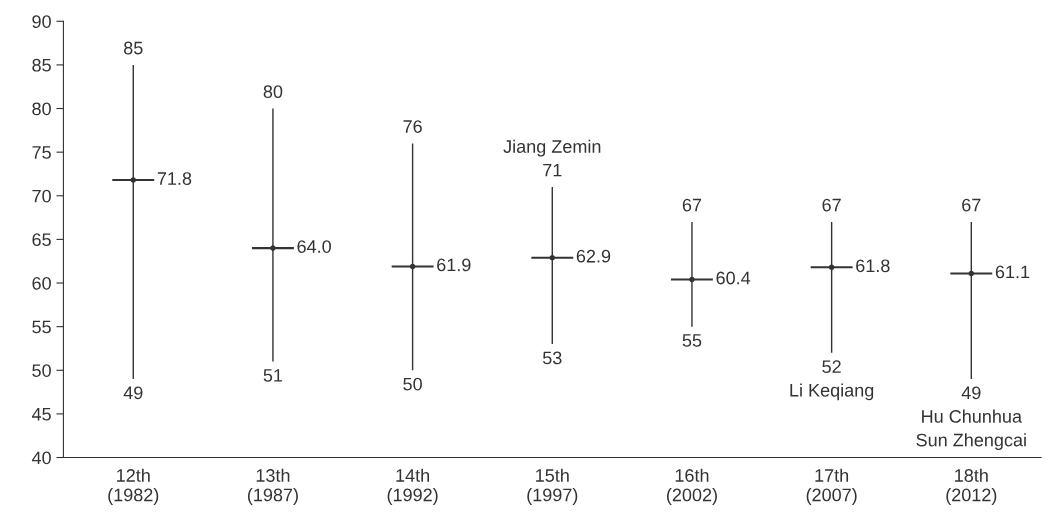 Image resolution: width=1057 pixels, height=532 pixels. I want to click on data-label: 61.8, so click(873, 266).